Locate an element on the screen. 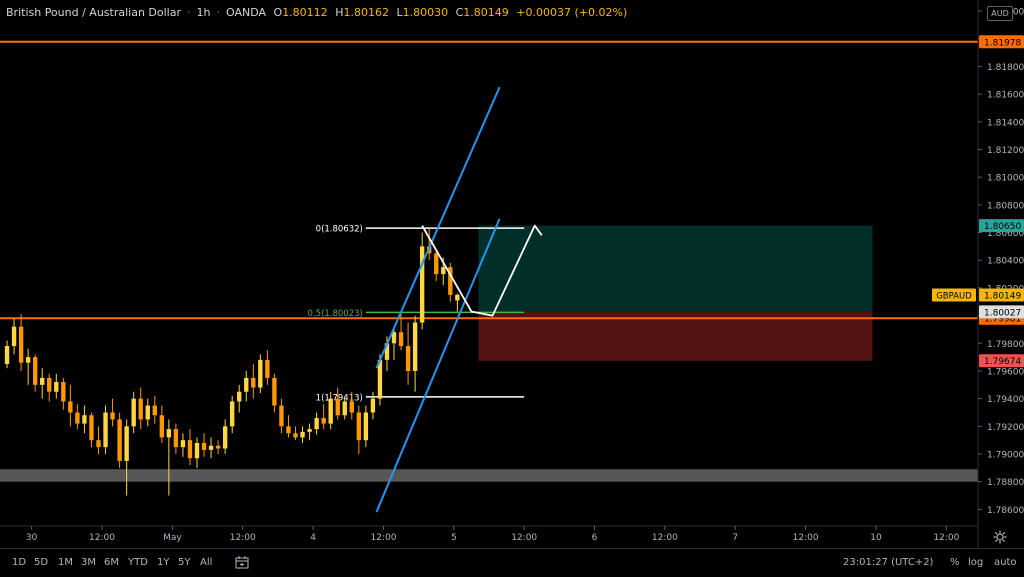 This screenshot has height=577, width=1024. channel-lines-layer is located at coordinates (438, 299).